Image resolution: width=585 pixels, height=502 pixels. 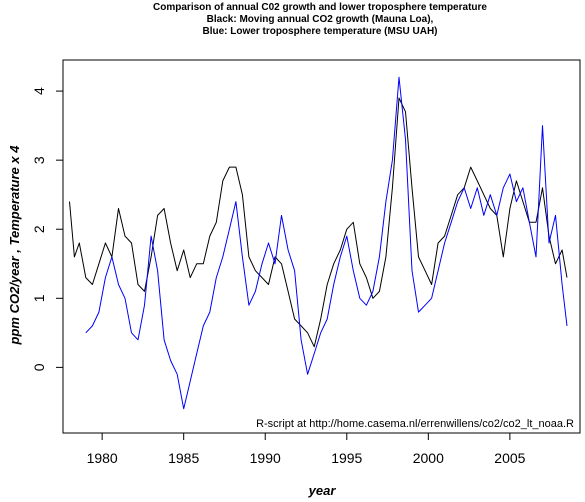 What do you see at coordinates (39, 367) in the screenshot?
I see `y-tick-label: 0` at bounding box center [39, 367].